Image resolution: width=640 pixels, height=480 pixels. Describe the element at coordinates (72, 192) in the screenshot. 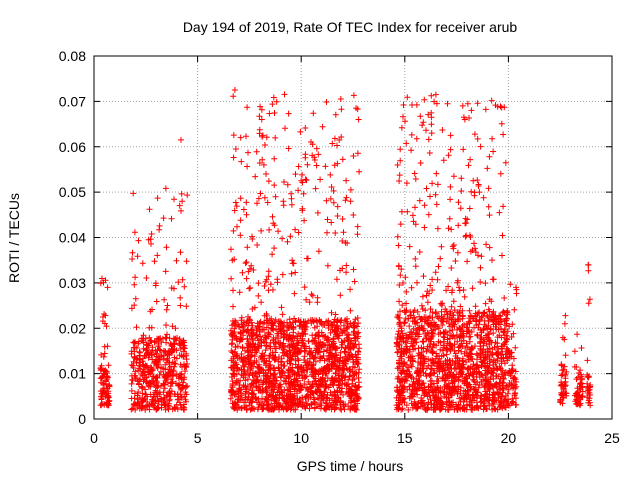

I see `y-tick-label: 0.05` at that location.